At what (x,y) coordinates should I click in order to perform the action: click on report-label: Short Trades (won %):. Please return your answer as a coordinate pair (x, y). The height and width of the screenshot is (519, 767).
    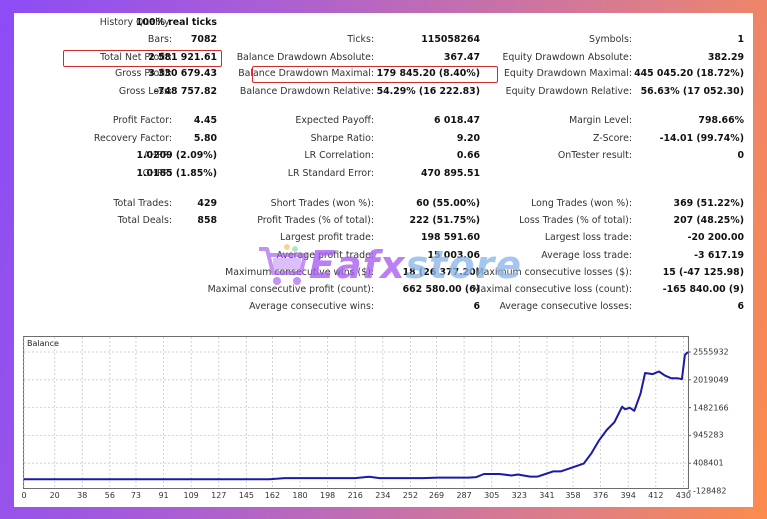
    Looking at the image, I should click on (322, 203).